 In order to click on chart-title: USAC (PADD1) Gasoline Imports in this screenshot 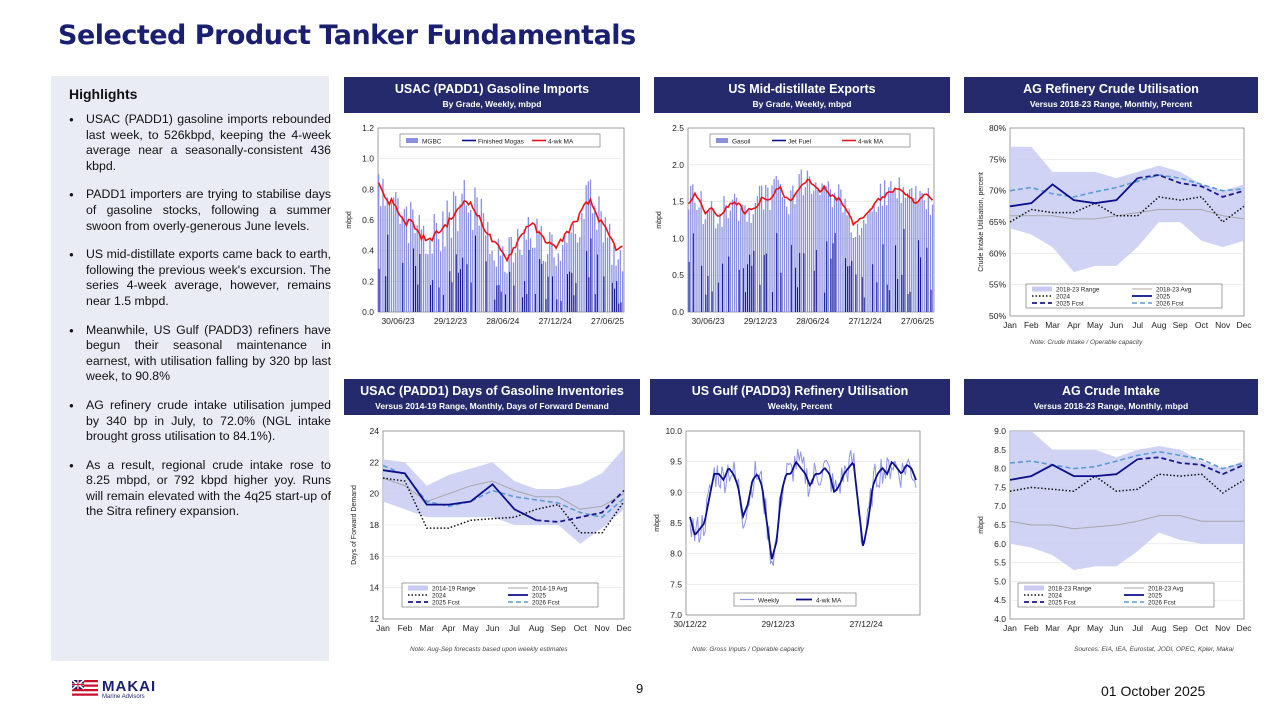, I will do `click(492, 89)`.